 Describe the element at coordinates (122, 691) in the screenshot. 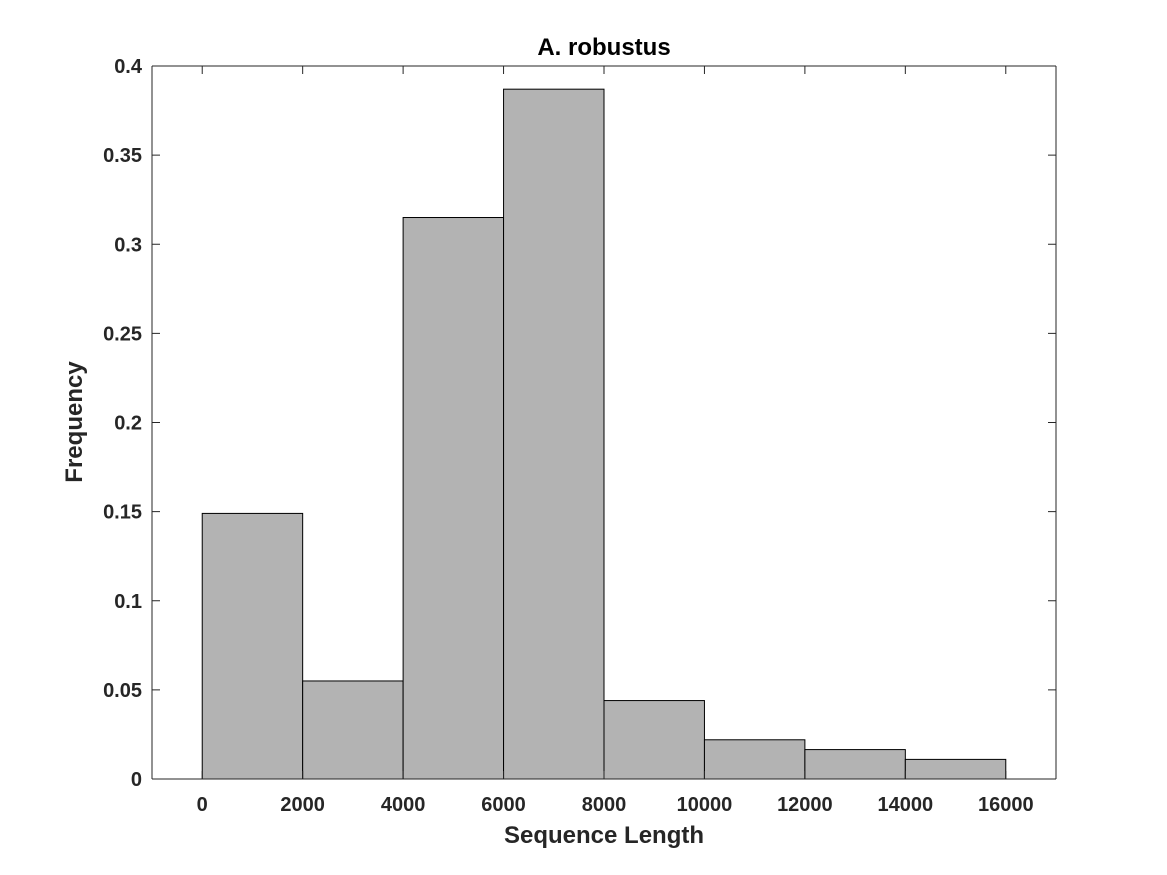

I see `y-tick-label: 0.05` at that location.